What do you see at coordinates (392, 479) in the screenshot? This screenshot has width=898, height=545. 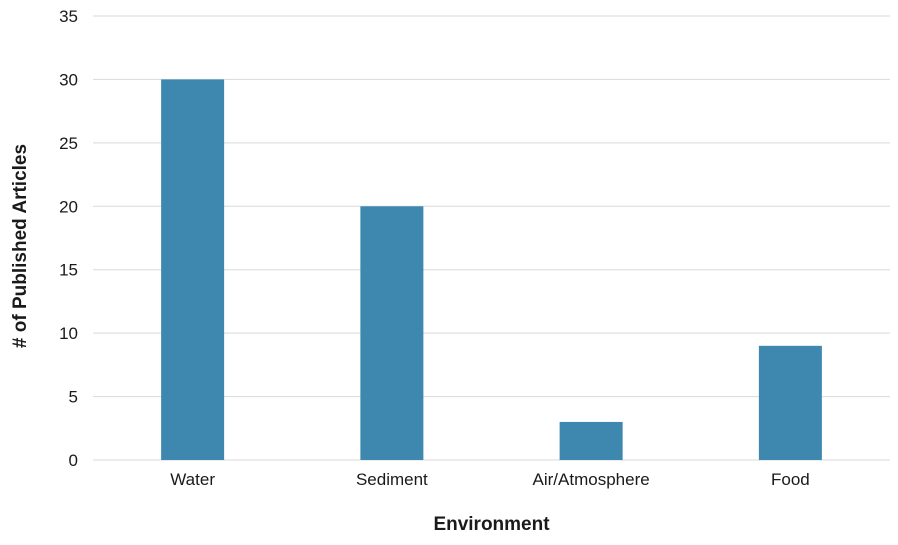 I see `x-tick-label: Sediment` at bounding box center [392, 479].